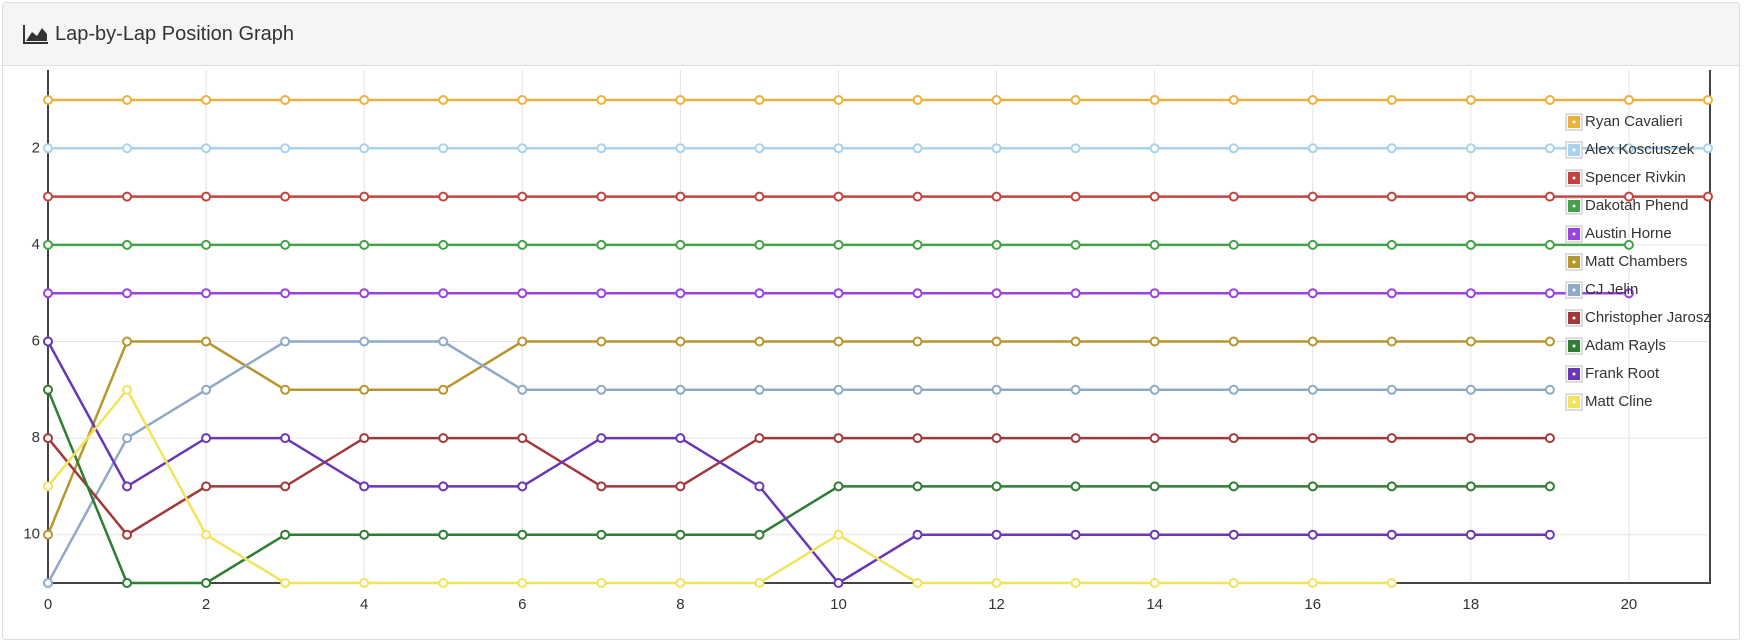 The image size is (1744, 644). What do you see at coordinates (1471, 604) in the screenshot?
I see `x-tick-label: 18` at bounding box center [1471, 604].